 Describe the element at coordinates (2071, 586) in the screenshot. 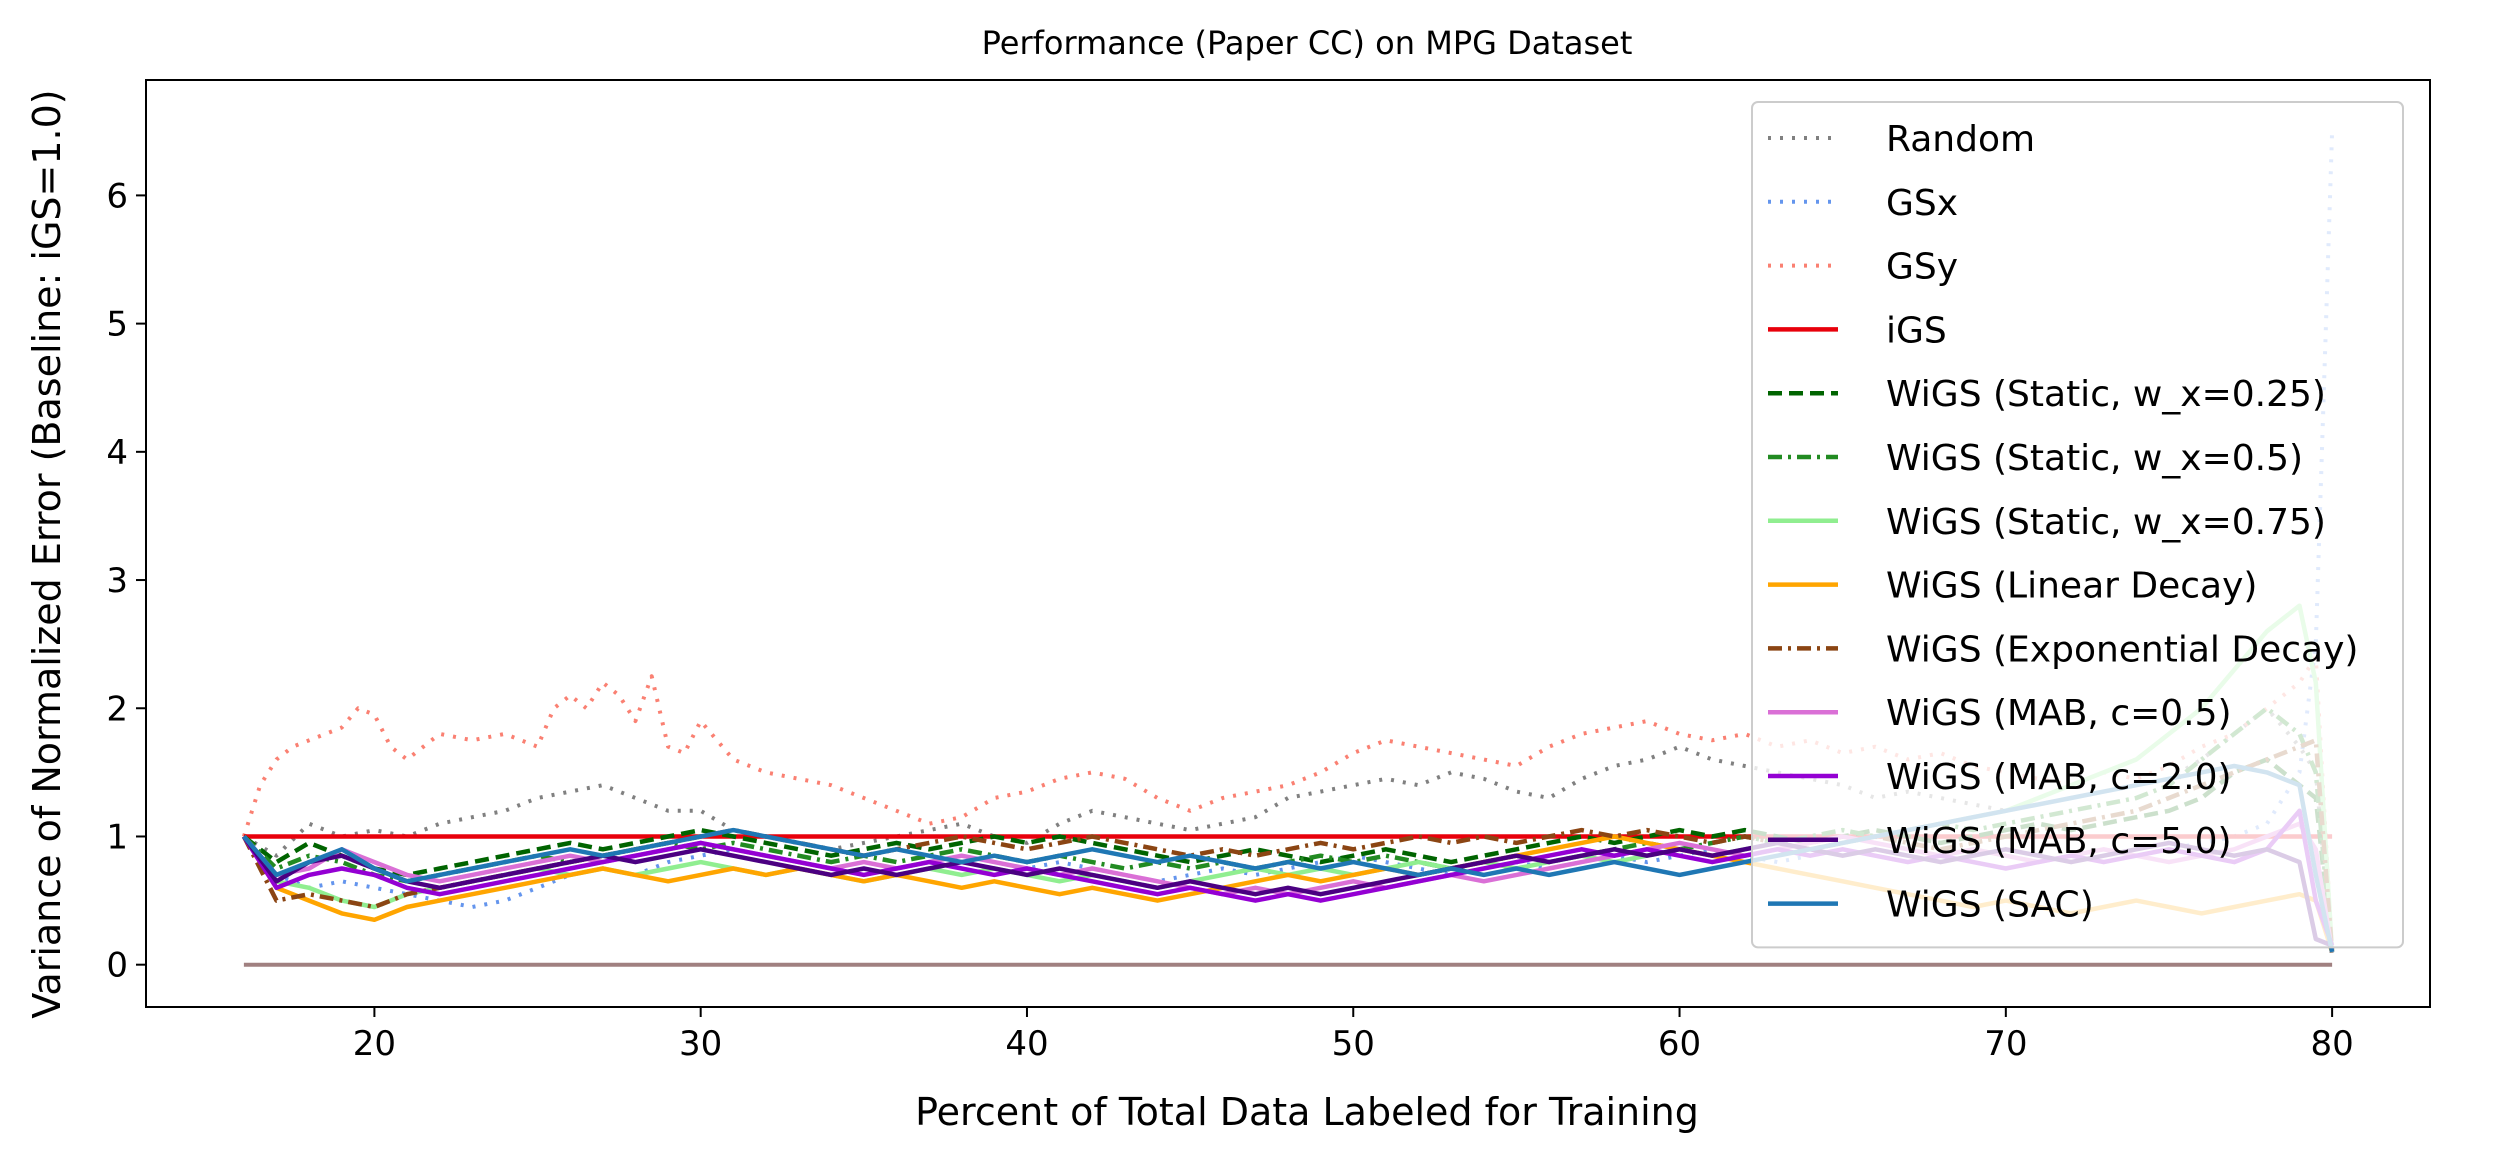

I see `legend-label: WiGS (Linear Decay)` at that location.